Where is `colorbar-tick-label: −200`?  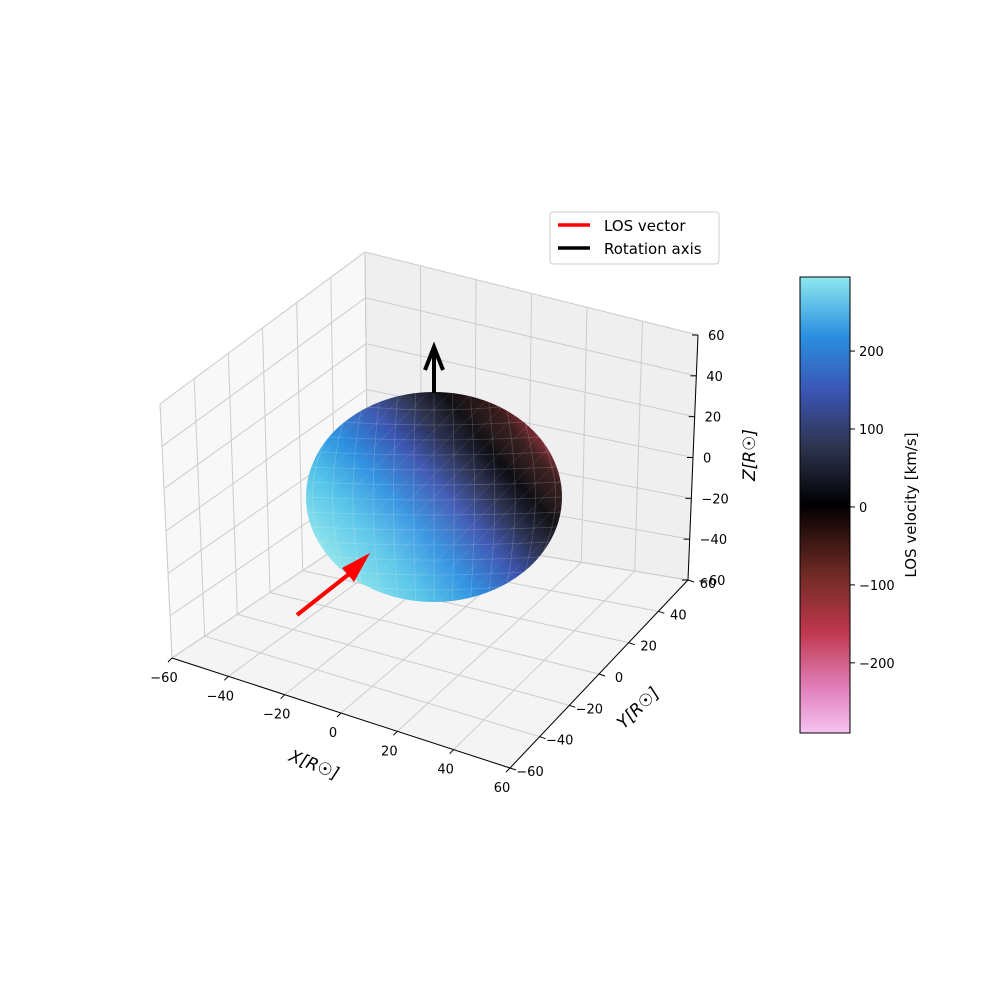
colorbar-tick-label: −200 is located at coordinates (877, 664).